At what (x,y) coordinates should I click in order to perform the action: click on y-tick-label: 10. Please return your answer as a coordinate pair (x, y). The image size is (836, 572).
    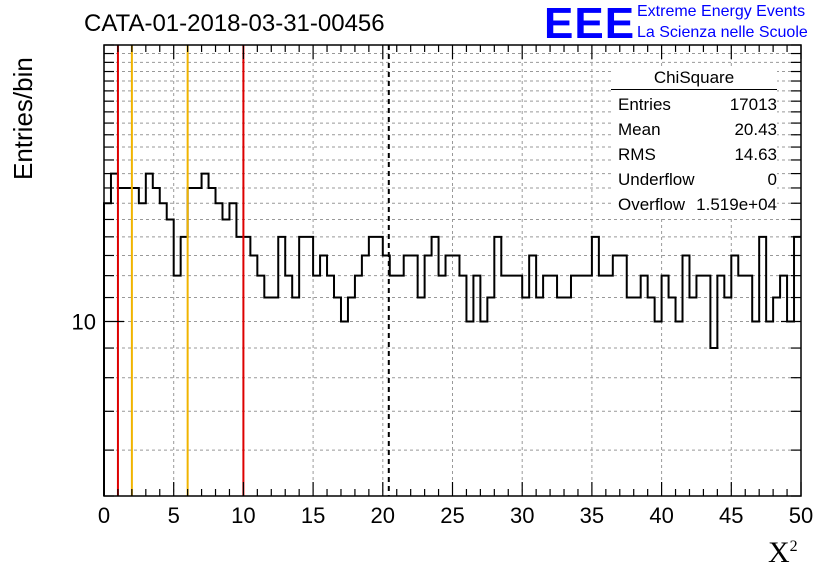
    Looking at the image, I should click on (84, 322).